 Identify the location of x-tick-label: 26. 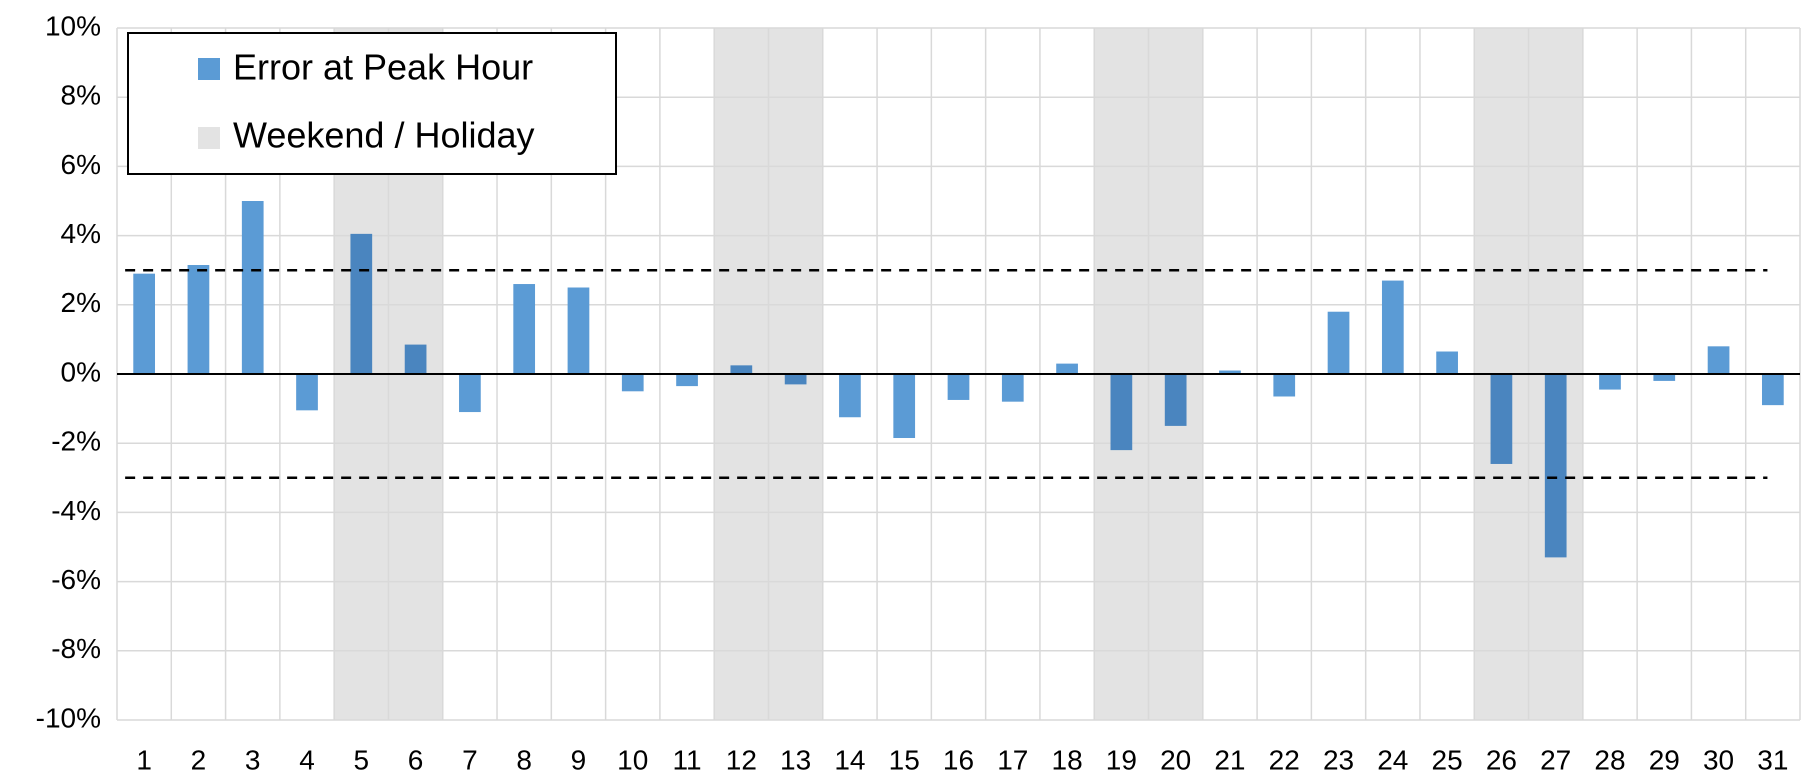
(1501, 759).